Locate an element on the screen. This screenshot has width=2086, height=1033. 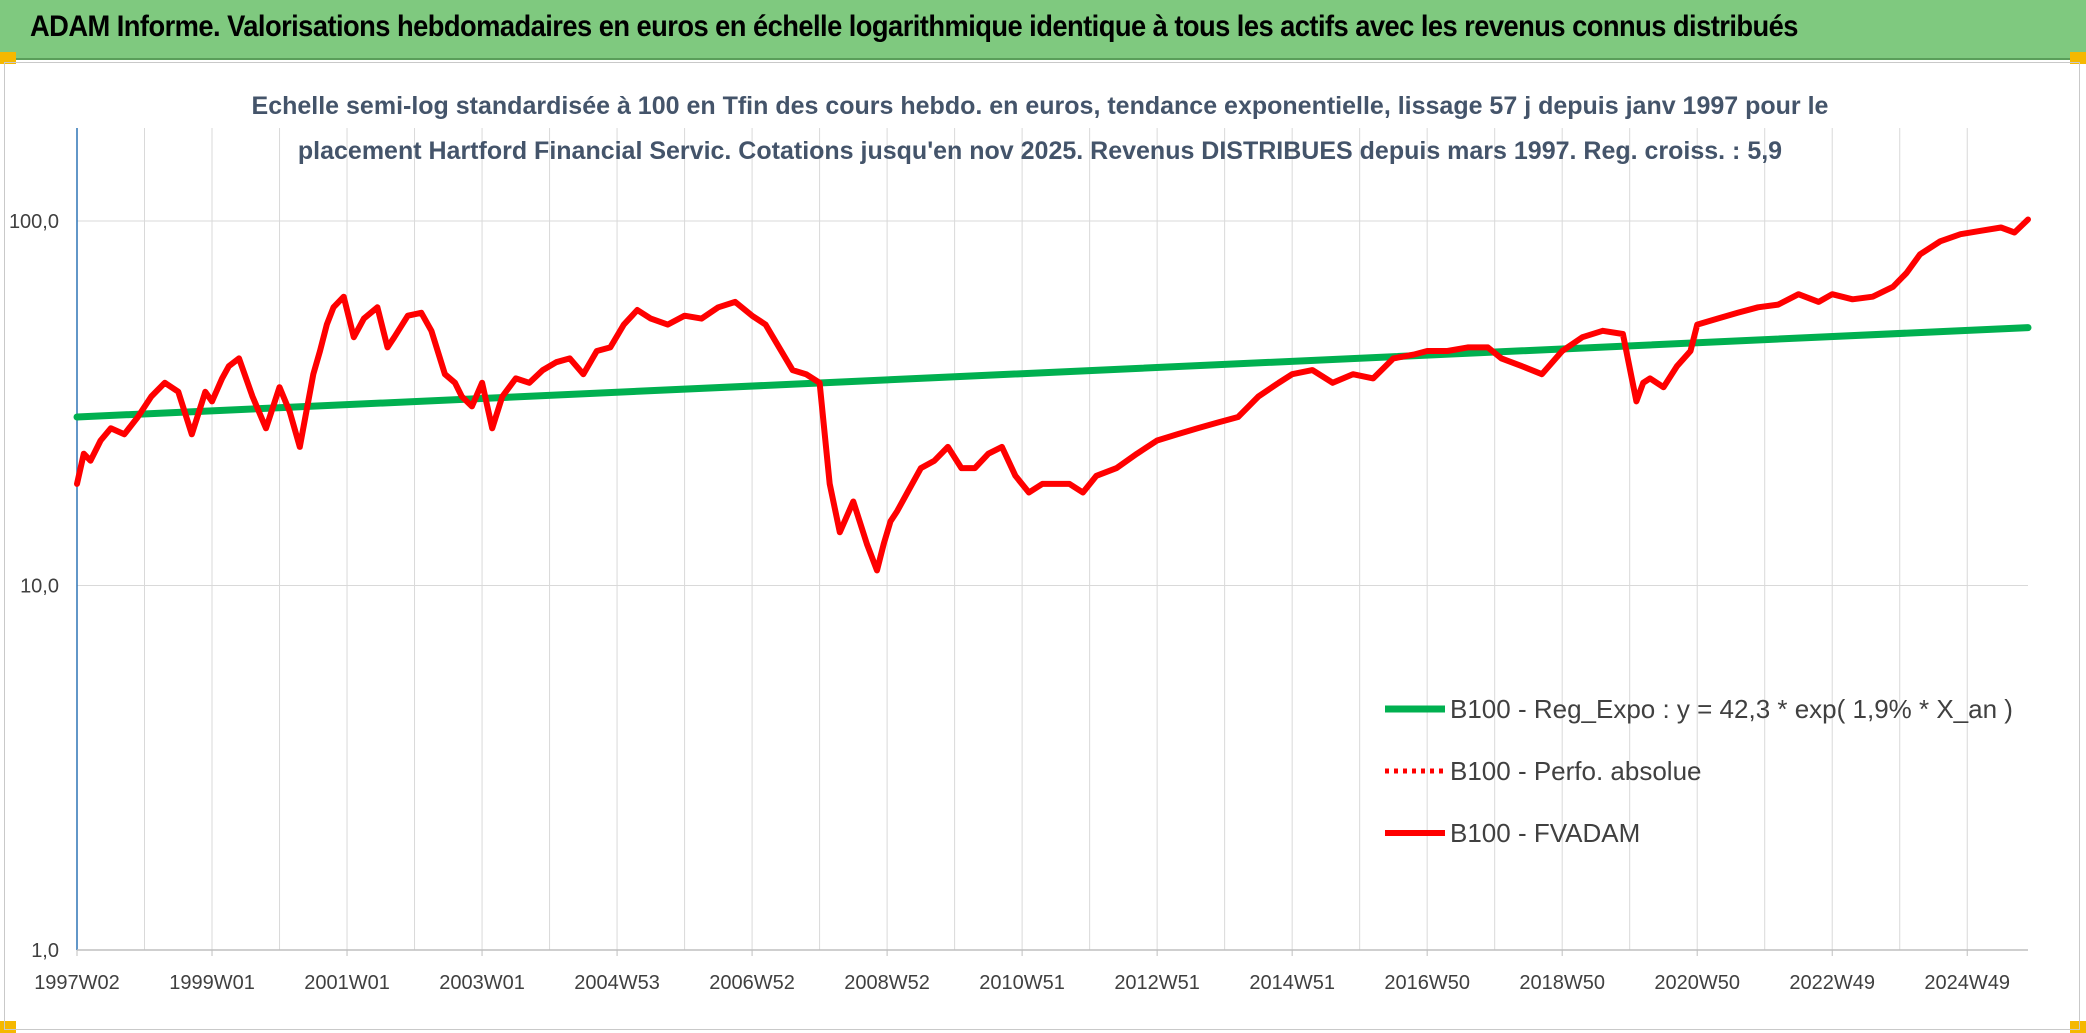
x-tick-label: 2004W53 is located at coordinates (617, 983).